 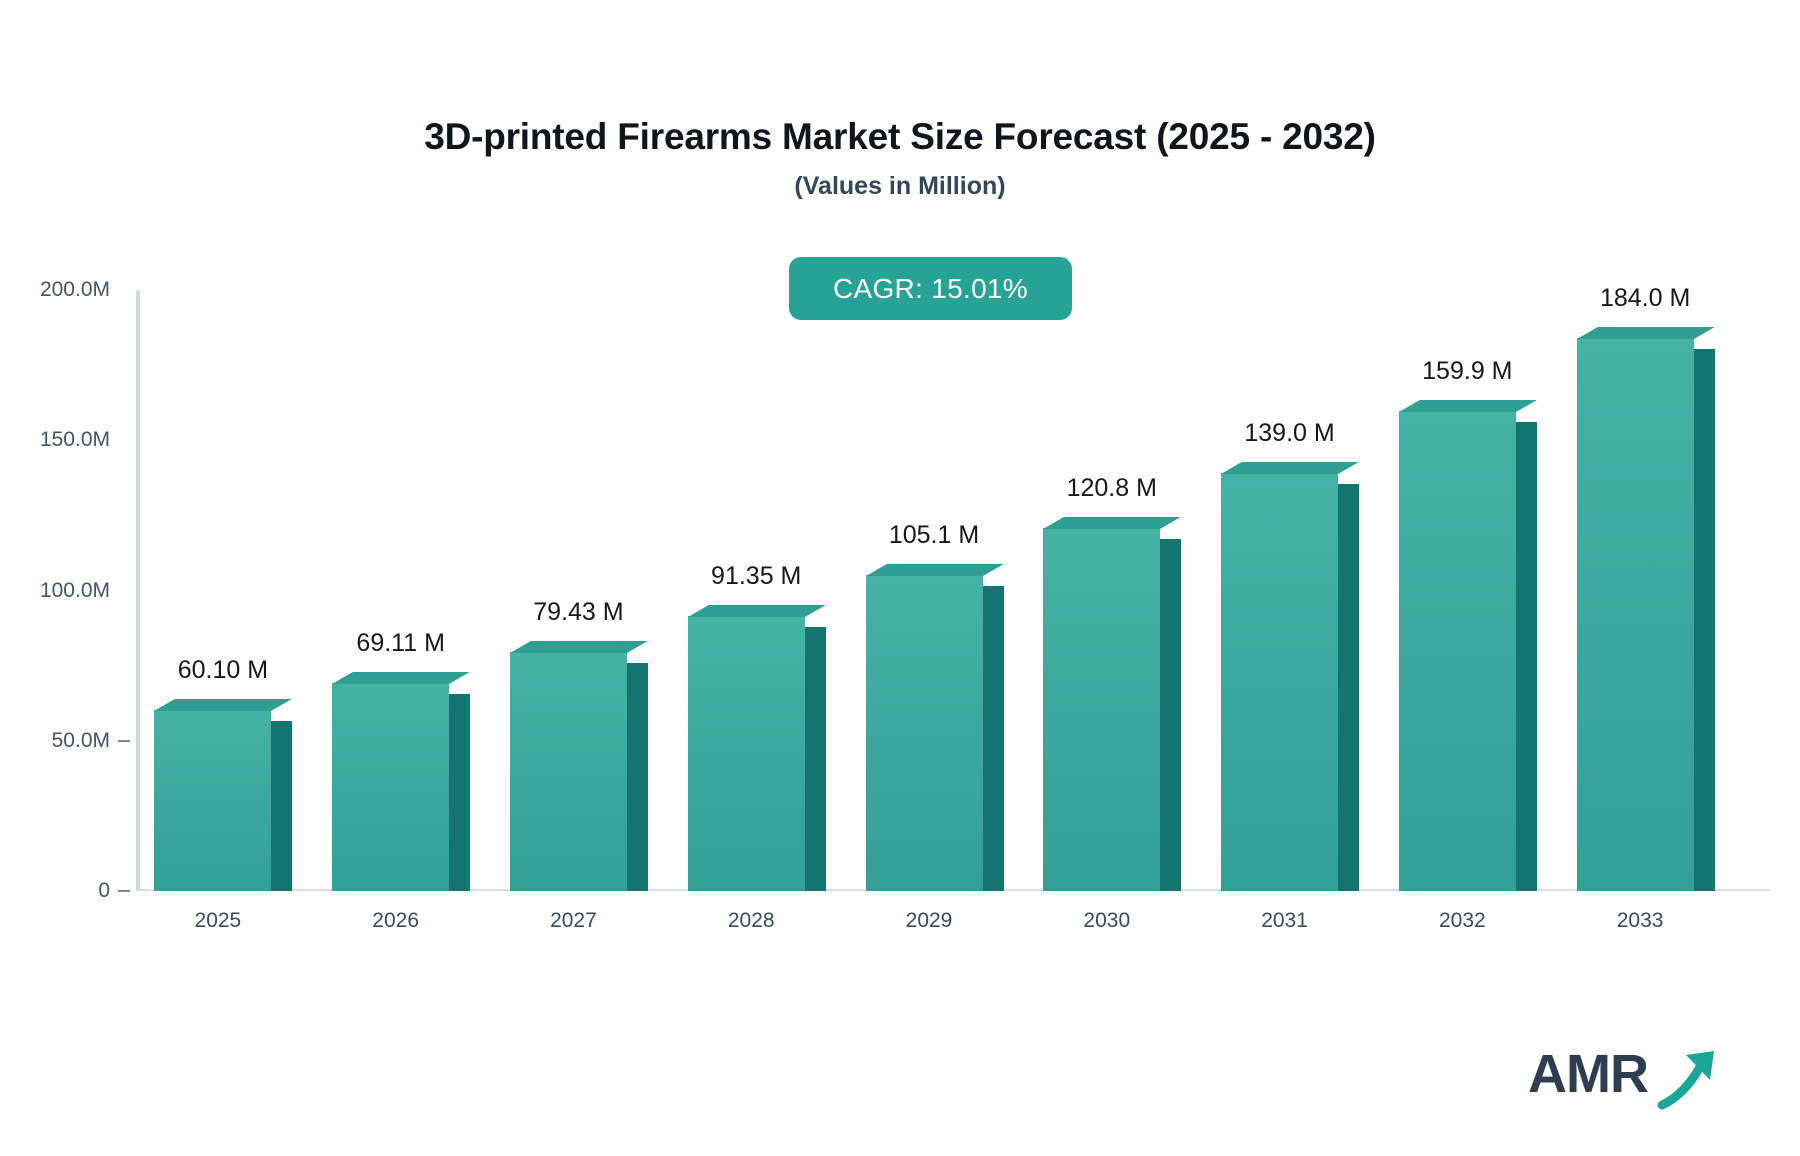 I want to click on y-axis-tick-label: 0, so click(x=104, y=890).